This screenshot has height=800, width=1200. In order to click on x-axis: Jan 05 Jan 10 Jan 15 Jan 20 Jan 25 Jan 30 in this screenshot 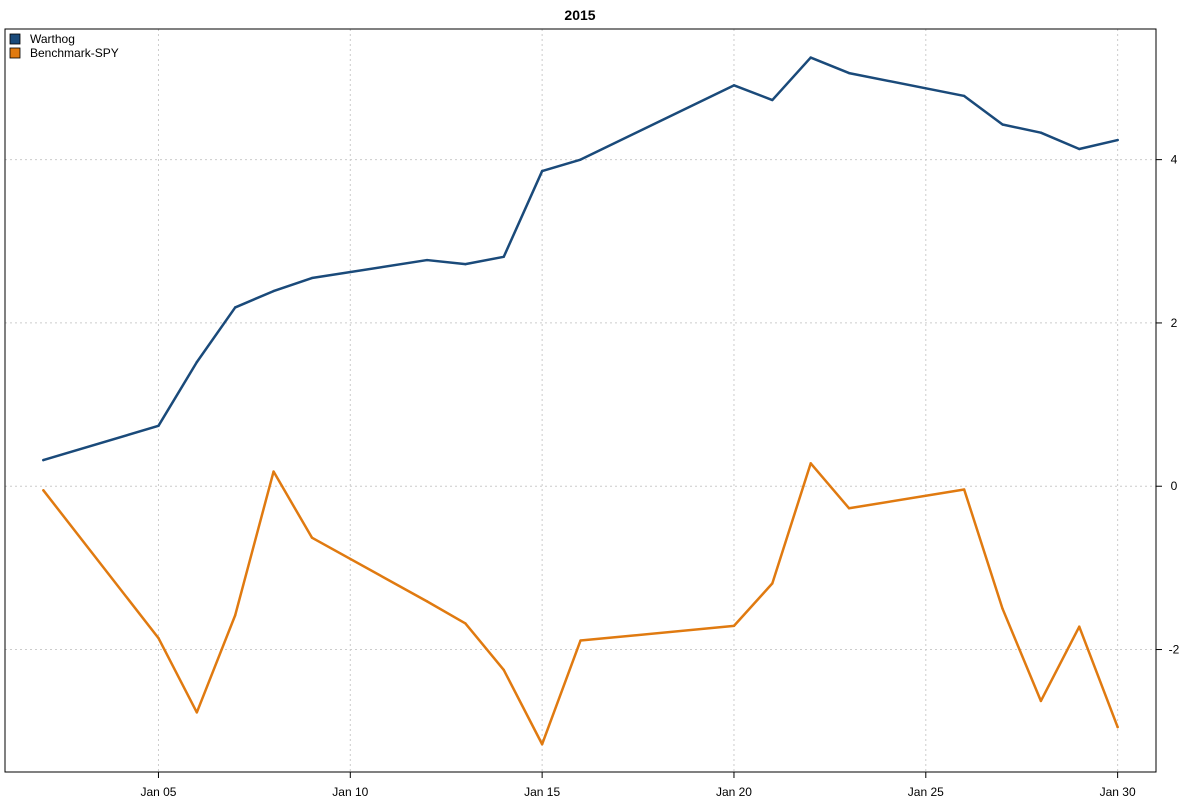, I will do `click(638, 785)`.